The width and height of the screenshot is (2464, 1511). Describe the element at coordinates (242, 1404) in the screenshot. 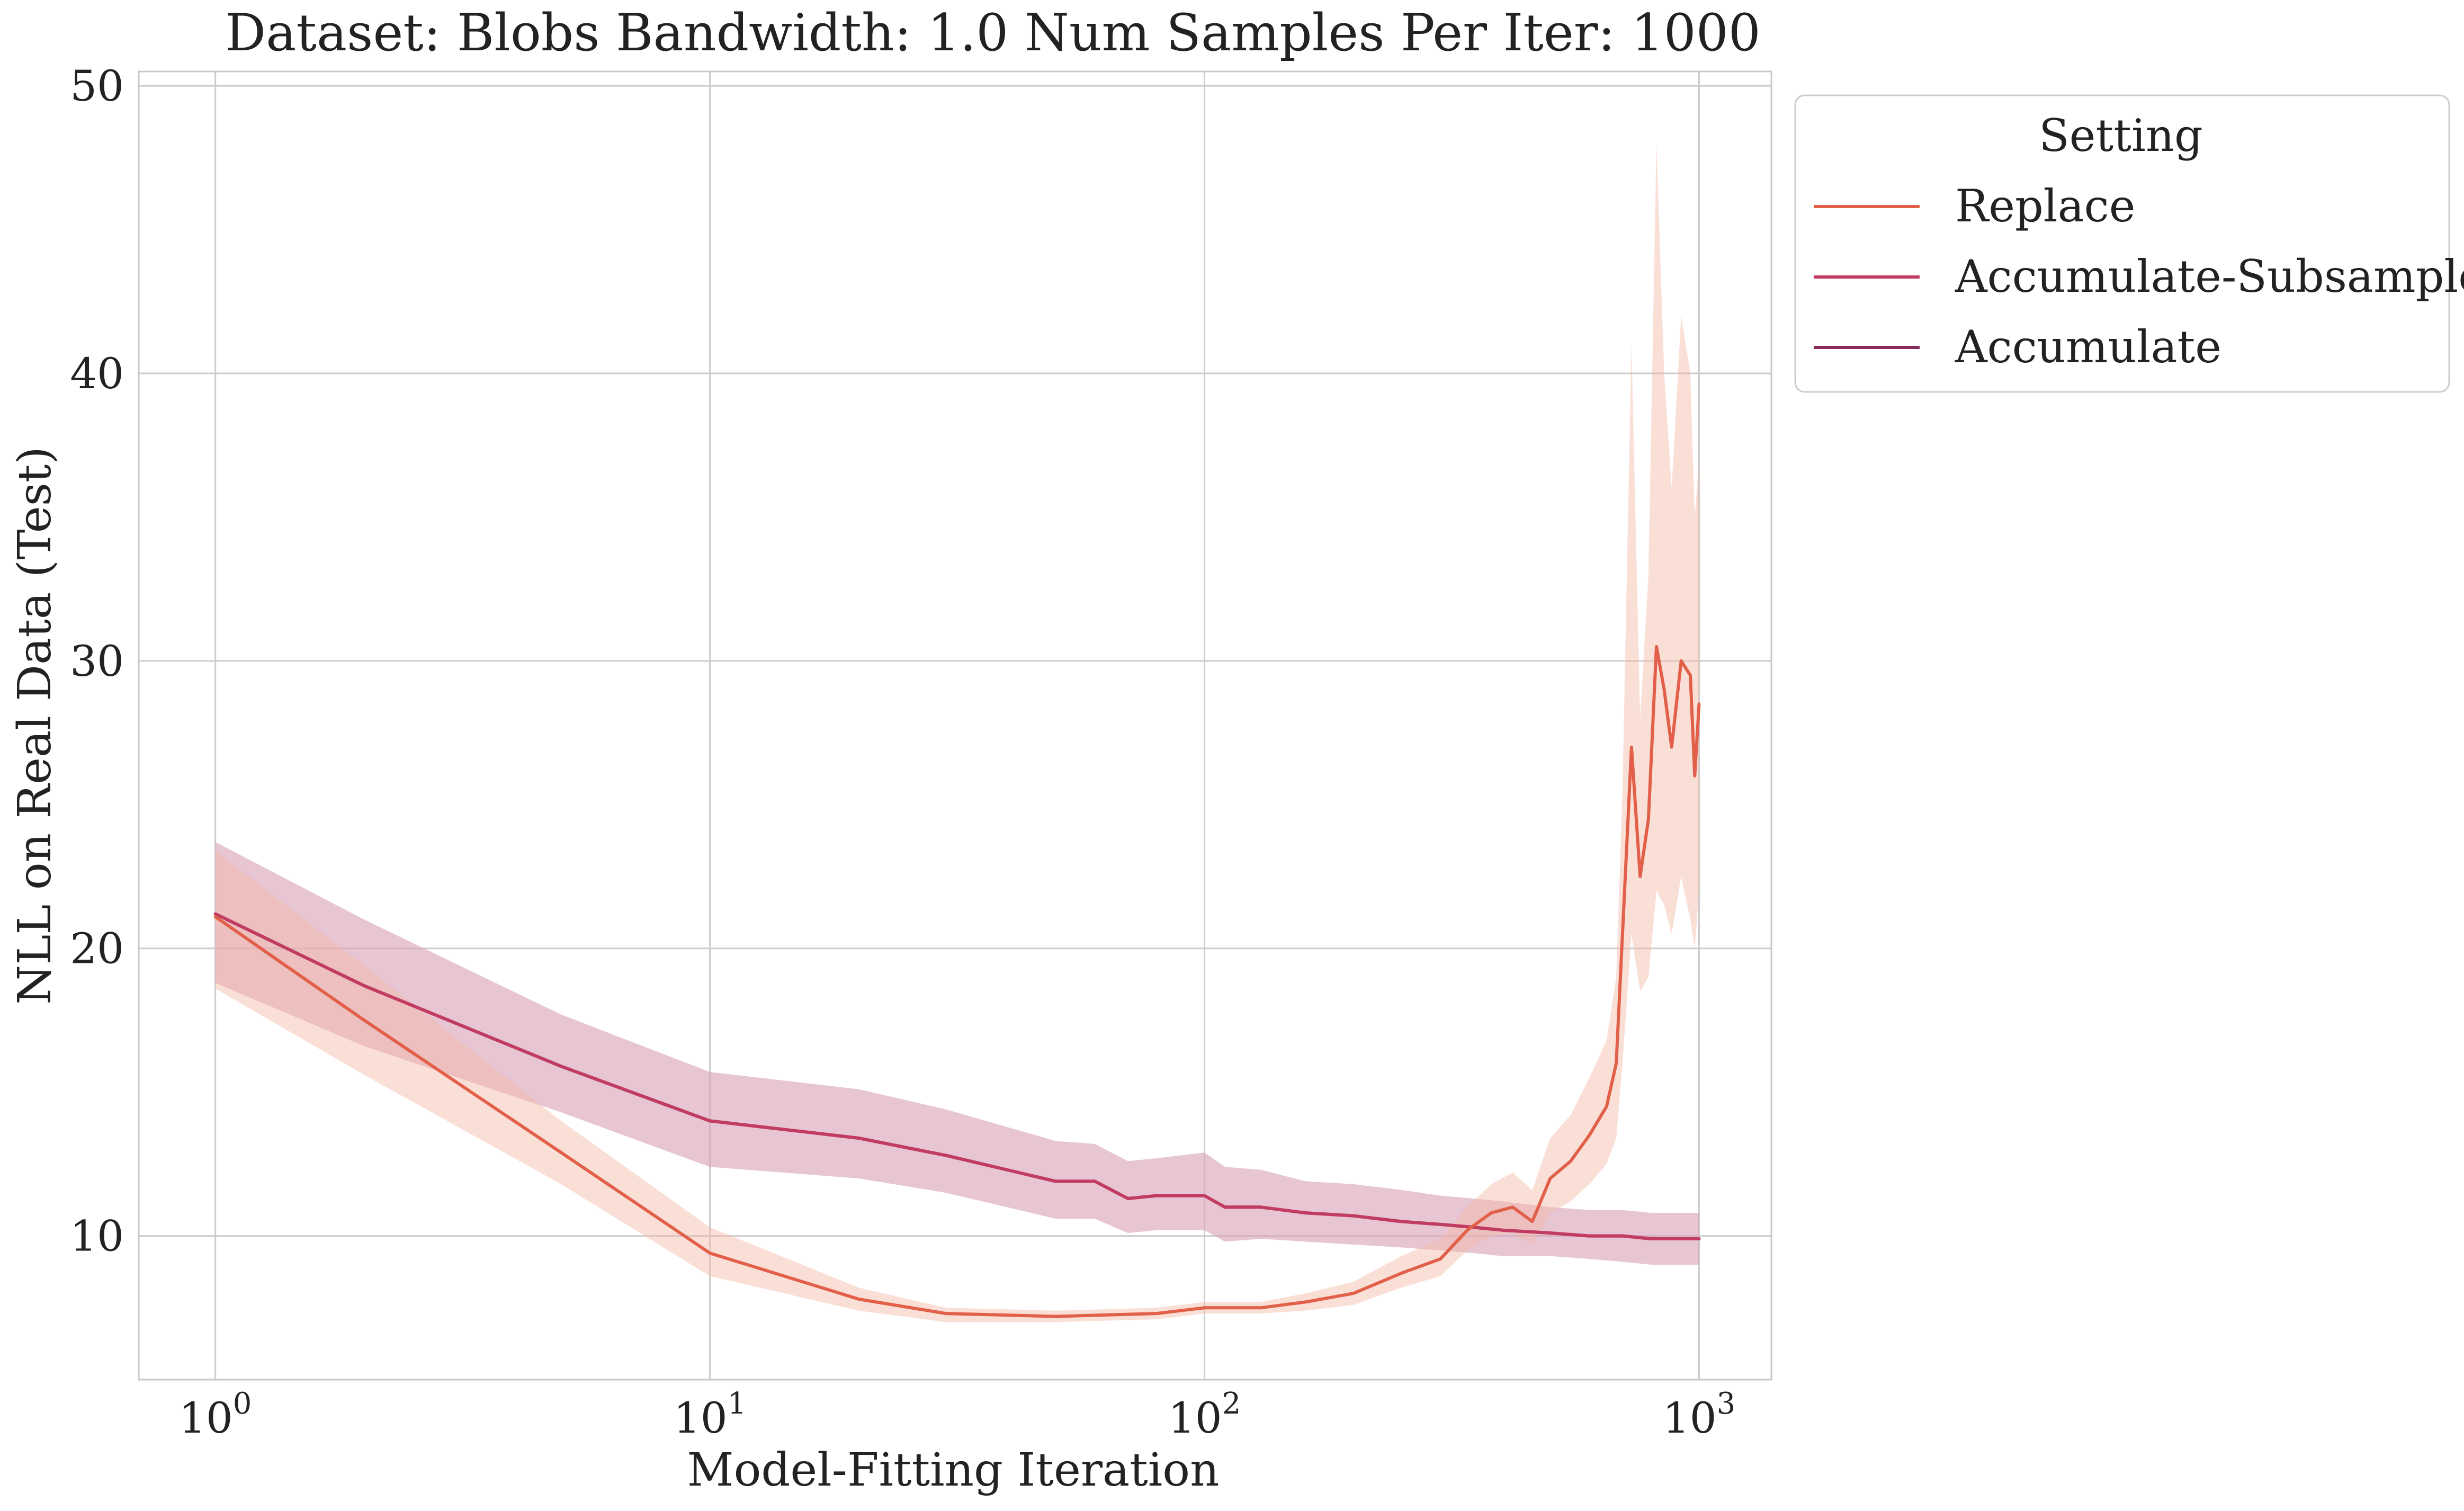

I see `x-tick-exponent: 0` at that location.